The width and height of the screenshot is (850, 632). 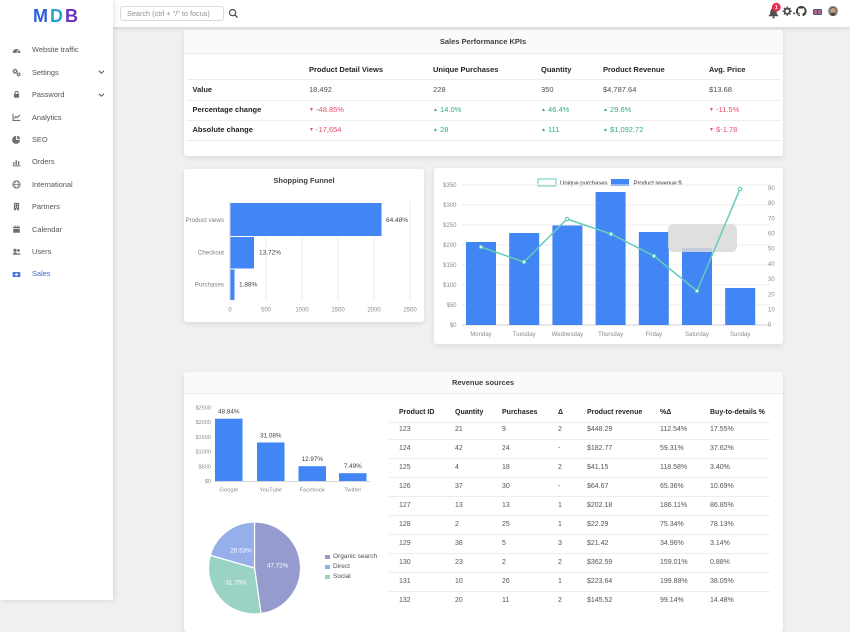 I want to click on svg-text: 40, so click(x=771, y=265).